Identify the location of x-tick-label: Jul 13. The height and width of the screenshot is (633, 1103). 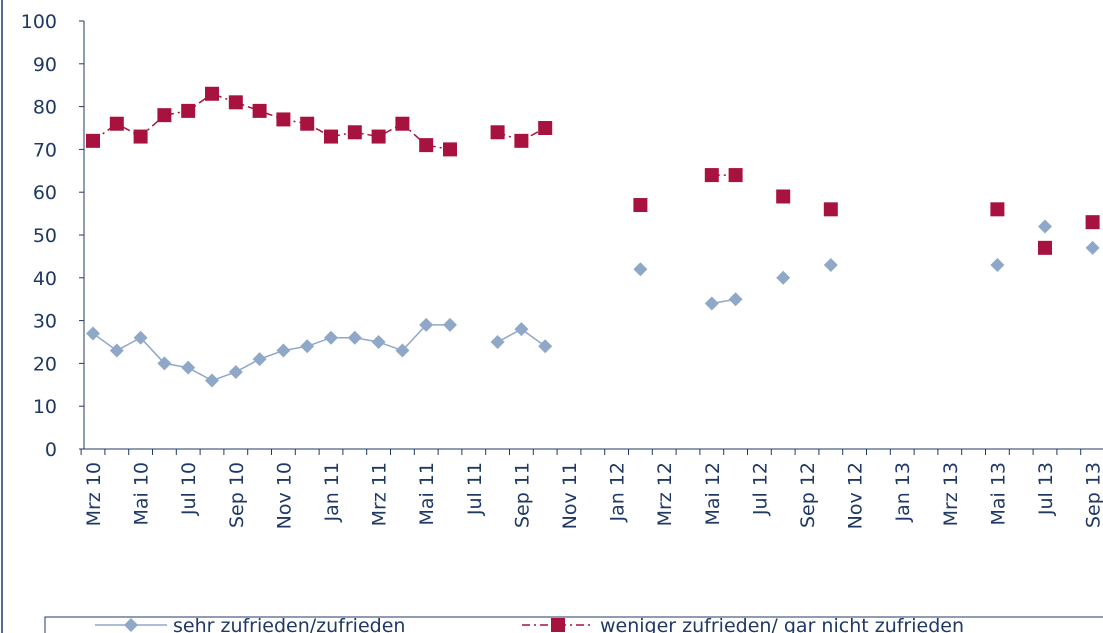
(1046, 489).